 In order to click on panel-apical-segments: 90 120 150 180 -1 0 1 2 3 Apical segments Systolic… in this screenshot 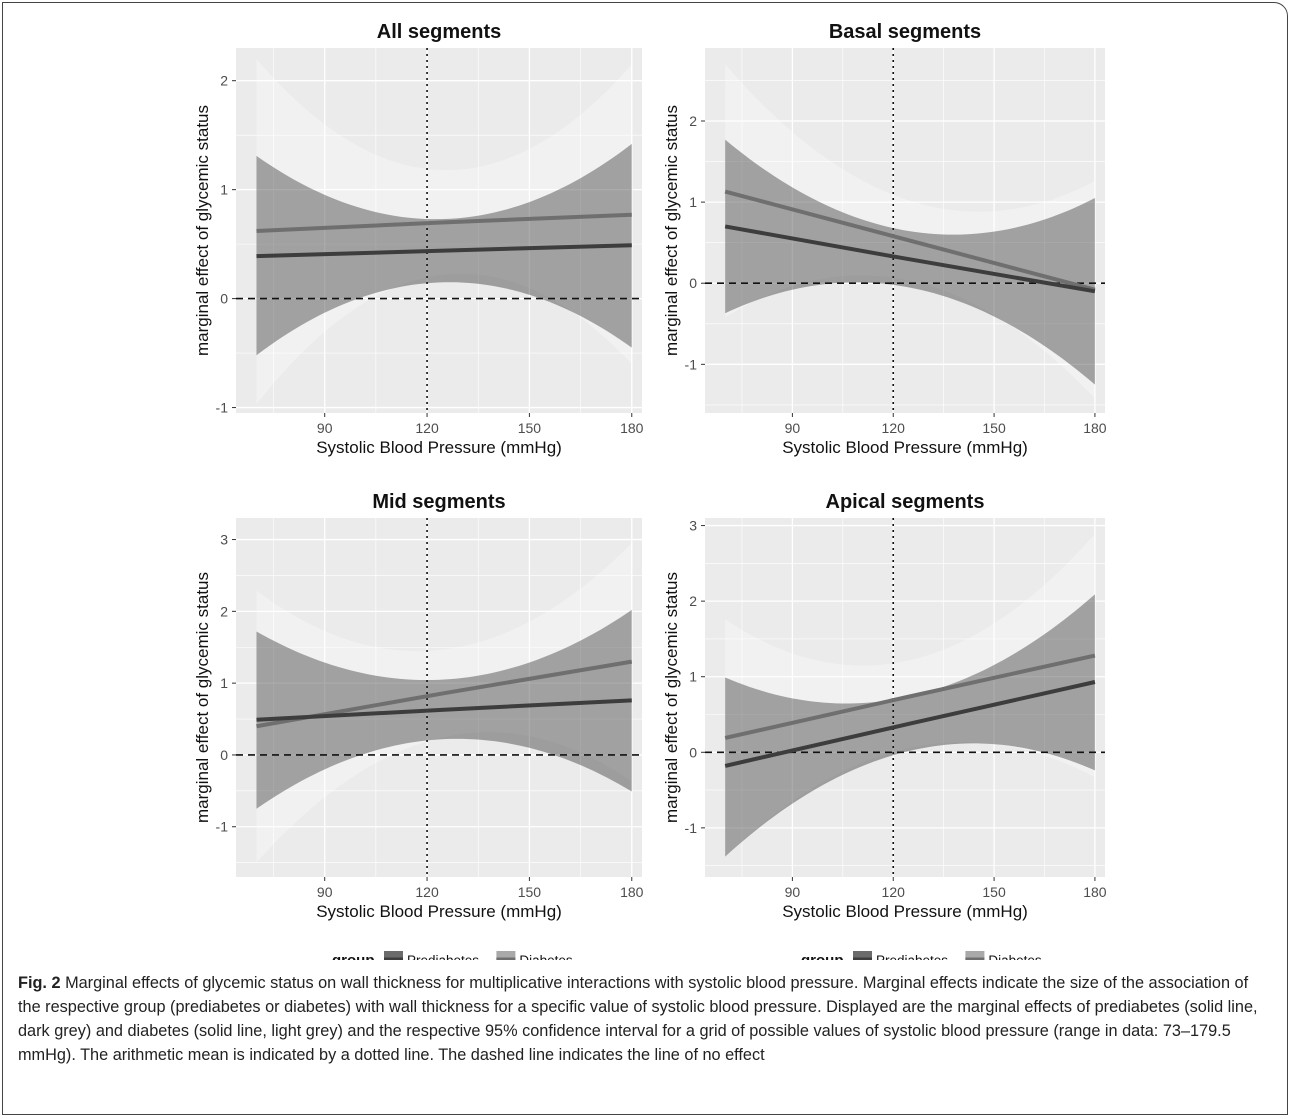, I will do `click(884, 706)`.